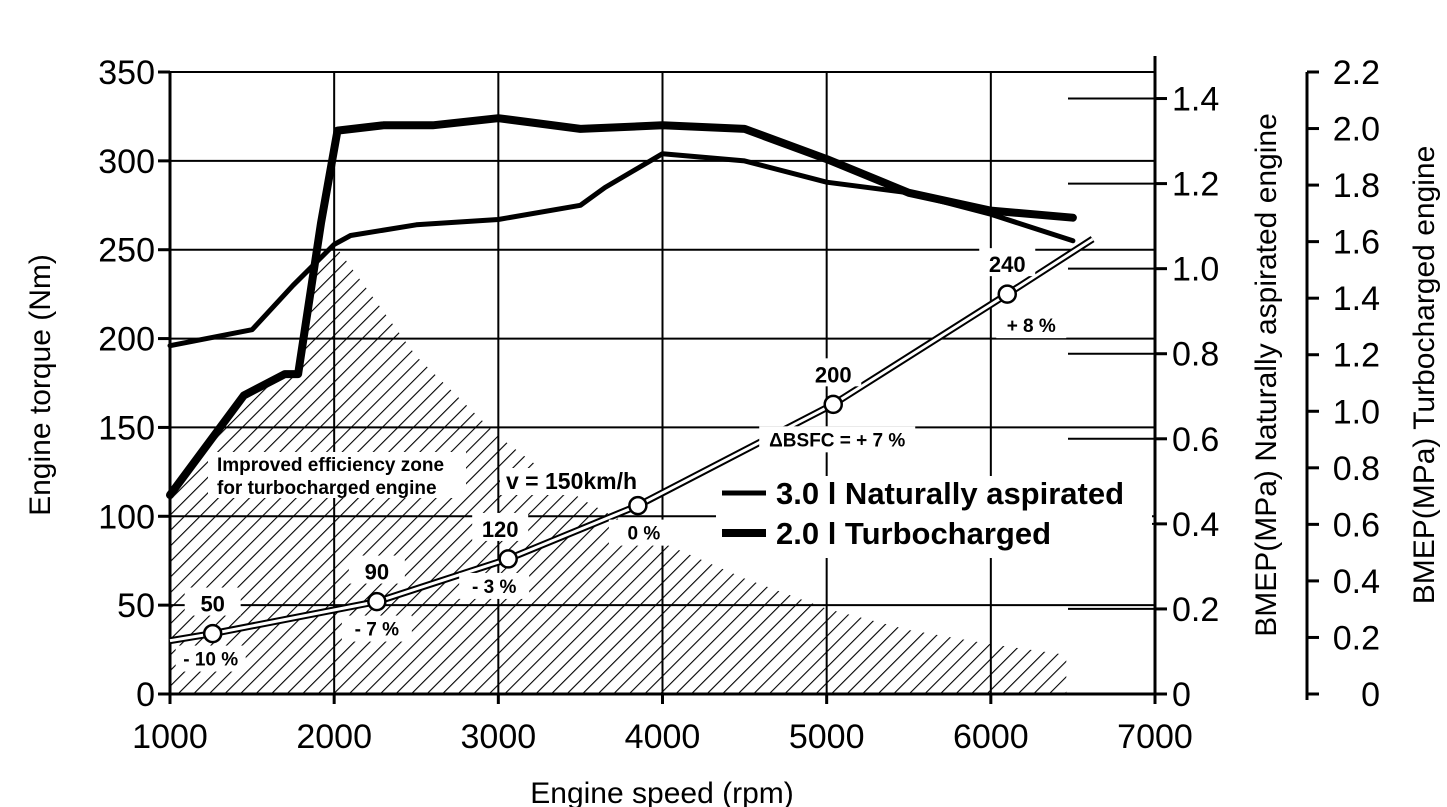 This screenshot has height=807, width=1447. What do you see at coordinates (913, 533) in the screenshot?
I see `legend-label-tc: 2.0 l Turbocharged` at bounding box center [913, 533].